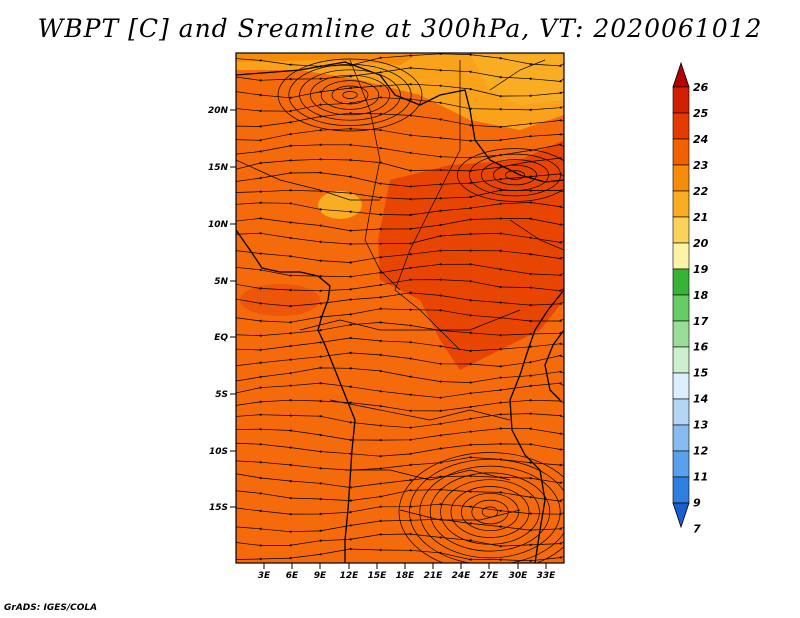  What do you see at coordinates (701, 373) in the screenshot?
I see `colorbar-label: 15` at bounding box center [701, 373].